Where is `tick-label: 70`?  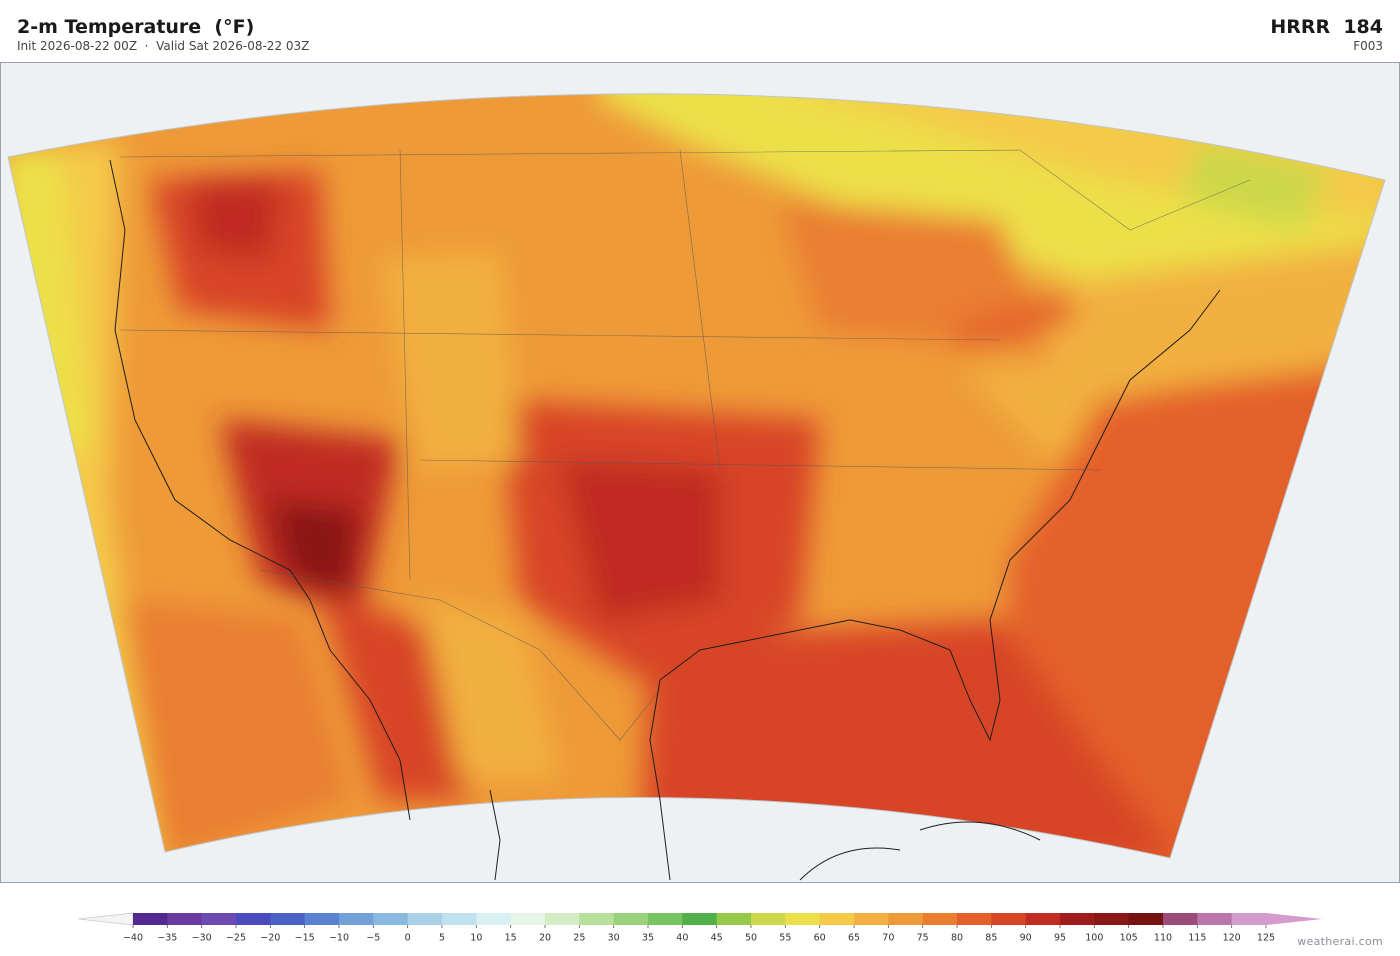 tick-label: 70 is located at coordinates (888, 937).